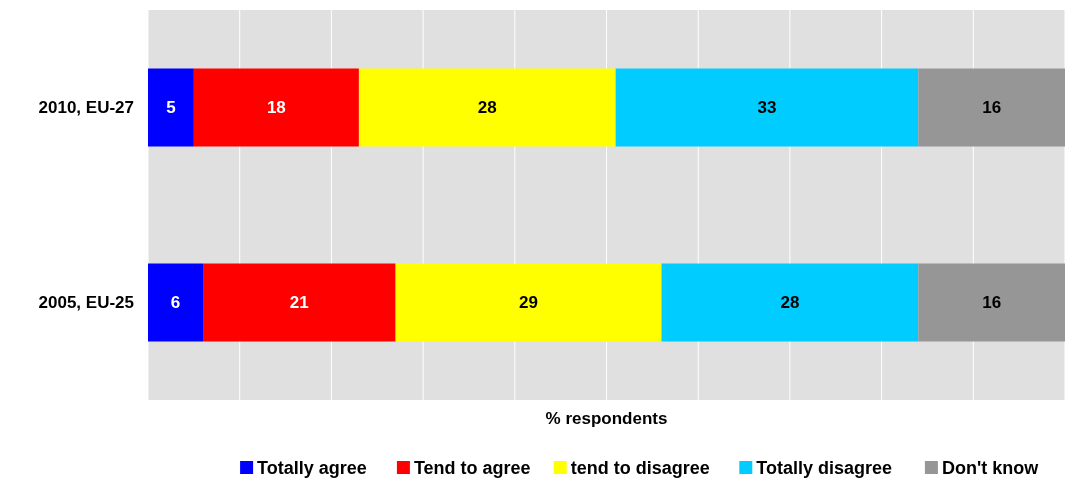  I want to click on data-label: 6, so click(175, 303).